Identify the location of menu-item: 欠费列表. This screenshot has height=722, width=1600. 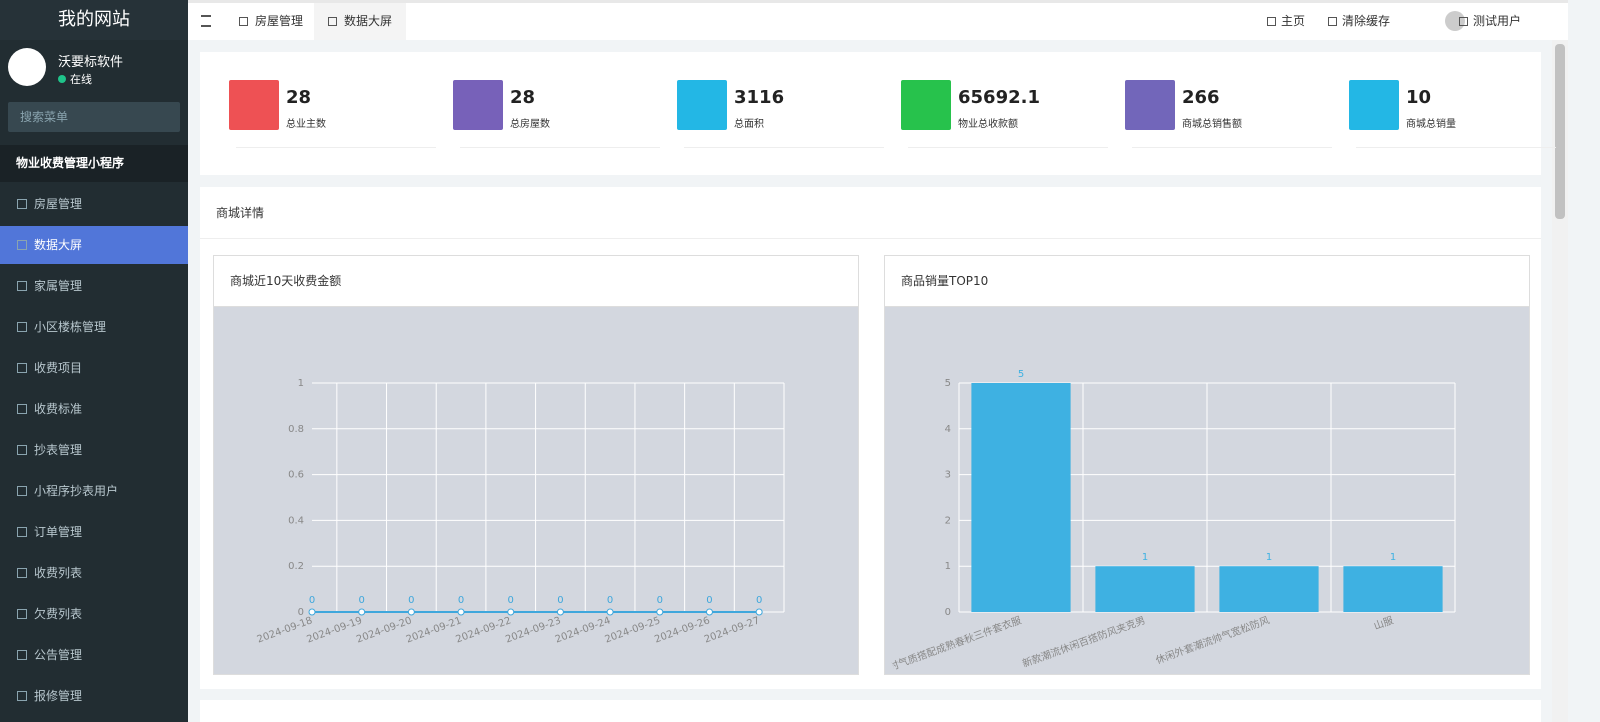
(94, 614).